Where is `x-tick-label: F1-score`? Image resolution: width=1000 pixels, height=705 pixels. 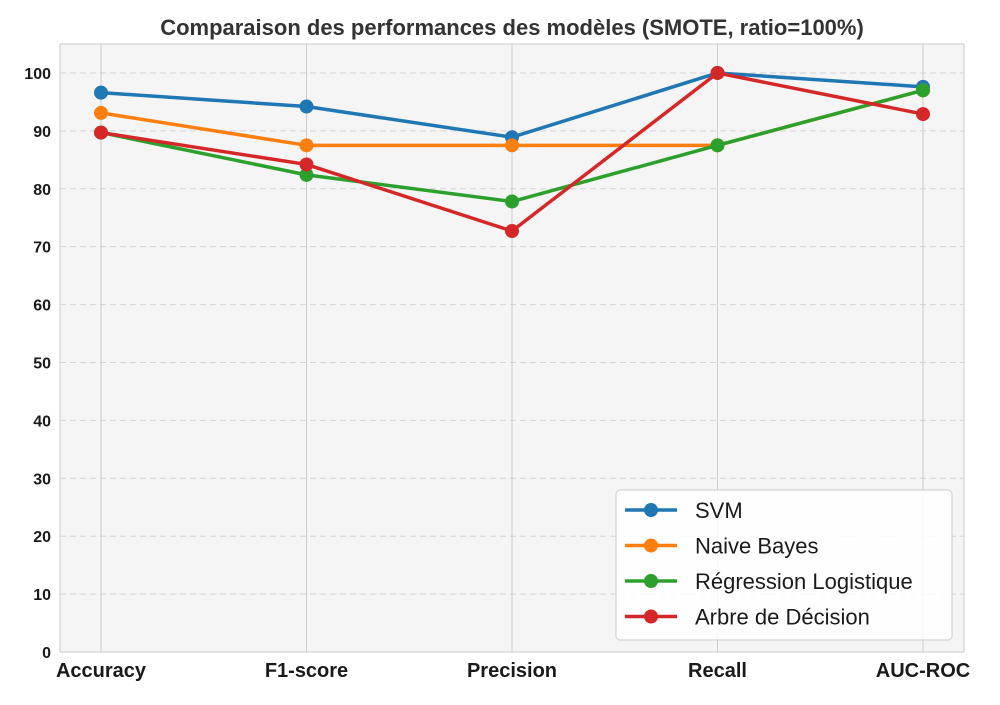
x-tick-label: F1-score is located at coordinates (306, 671).